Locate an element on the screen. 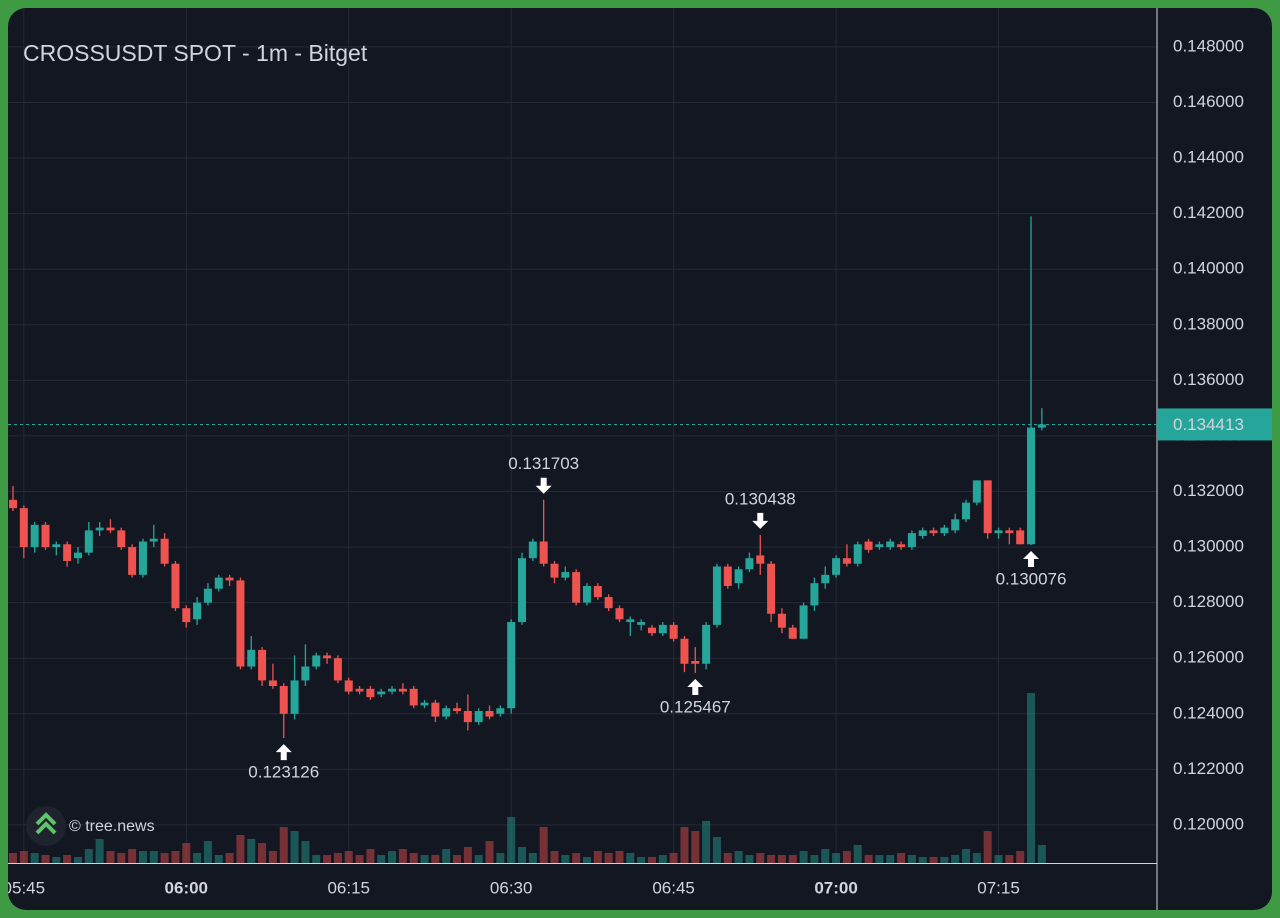  watermark-icon is located at coordinates (46, 823).